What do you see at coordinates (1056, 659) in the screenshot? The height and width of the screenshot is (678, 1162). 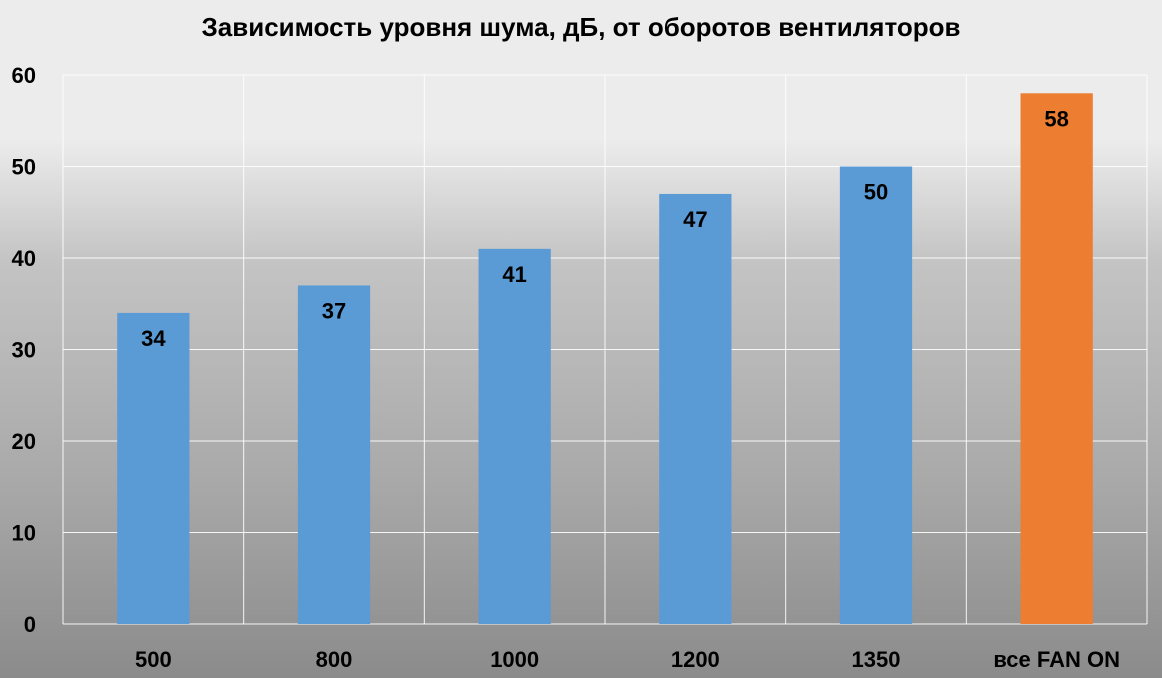 I see `x-category-label: все FAN ON` at bounding box center [1056, 659].